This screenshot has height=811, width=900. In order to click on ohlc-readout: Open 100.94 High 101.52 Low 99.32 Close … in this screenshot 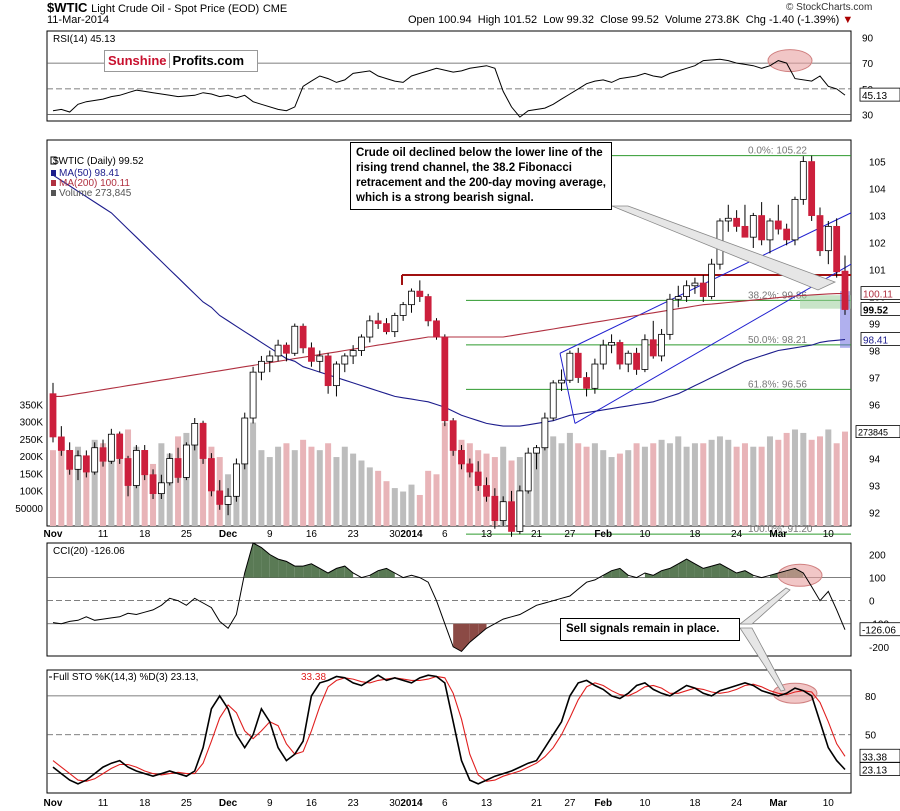, I will do `click(630, 20)`.